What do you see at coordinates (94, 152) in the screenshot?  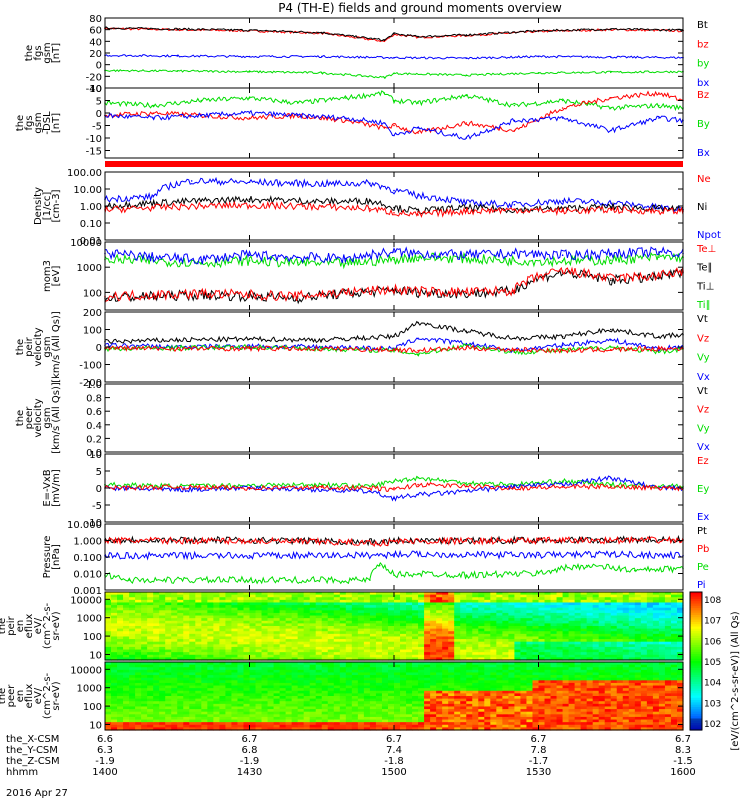 I see `y-tick-label: -15` at bounding box center [94, 152].